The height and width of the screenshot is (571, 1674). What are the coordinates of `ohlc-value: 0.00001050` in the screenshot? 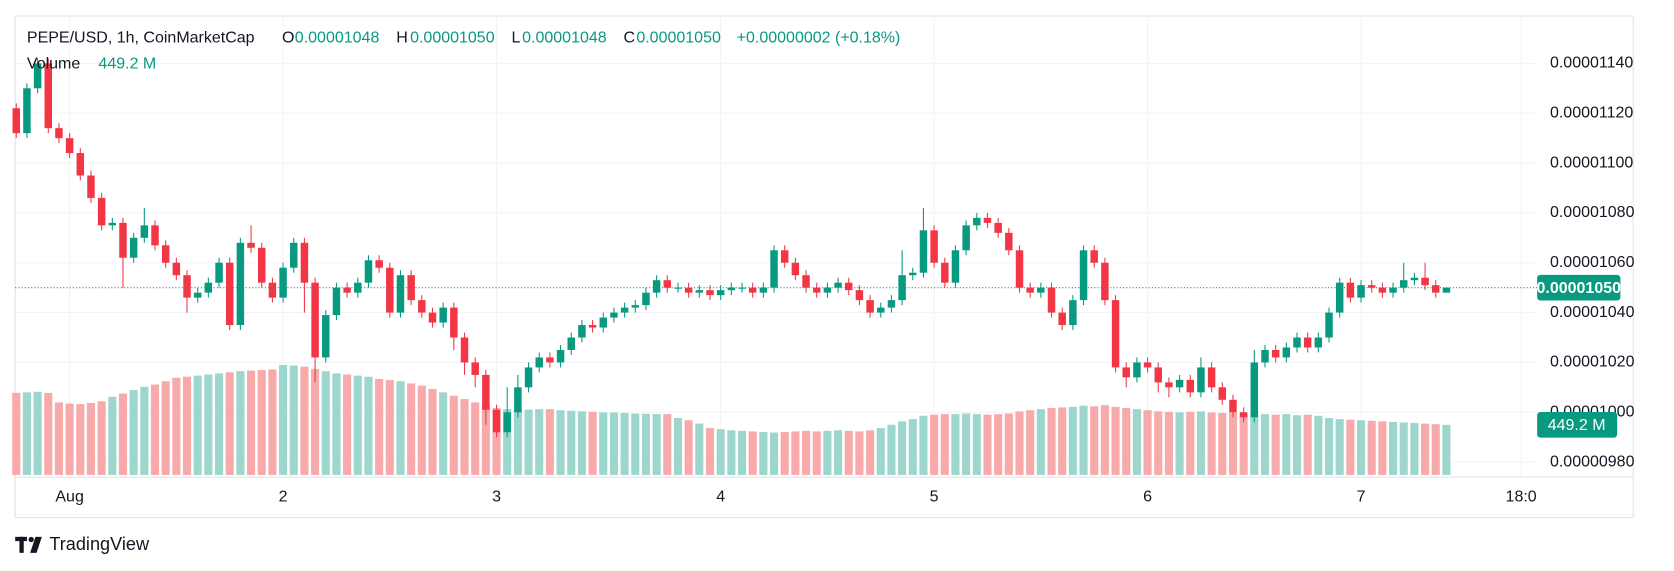 It's located at (452, 38).